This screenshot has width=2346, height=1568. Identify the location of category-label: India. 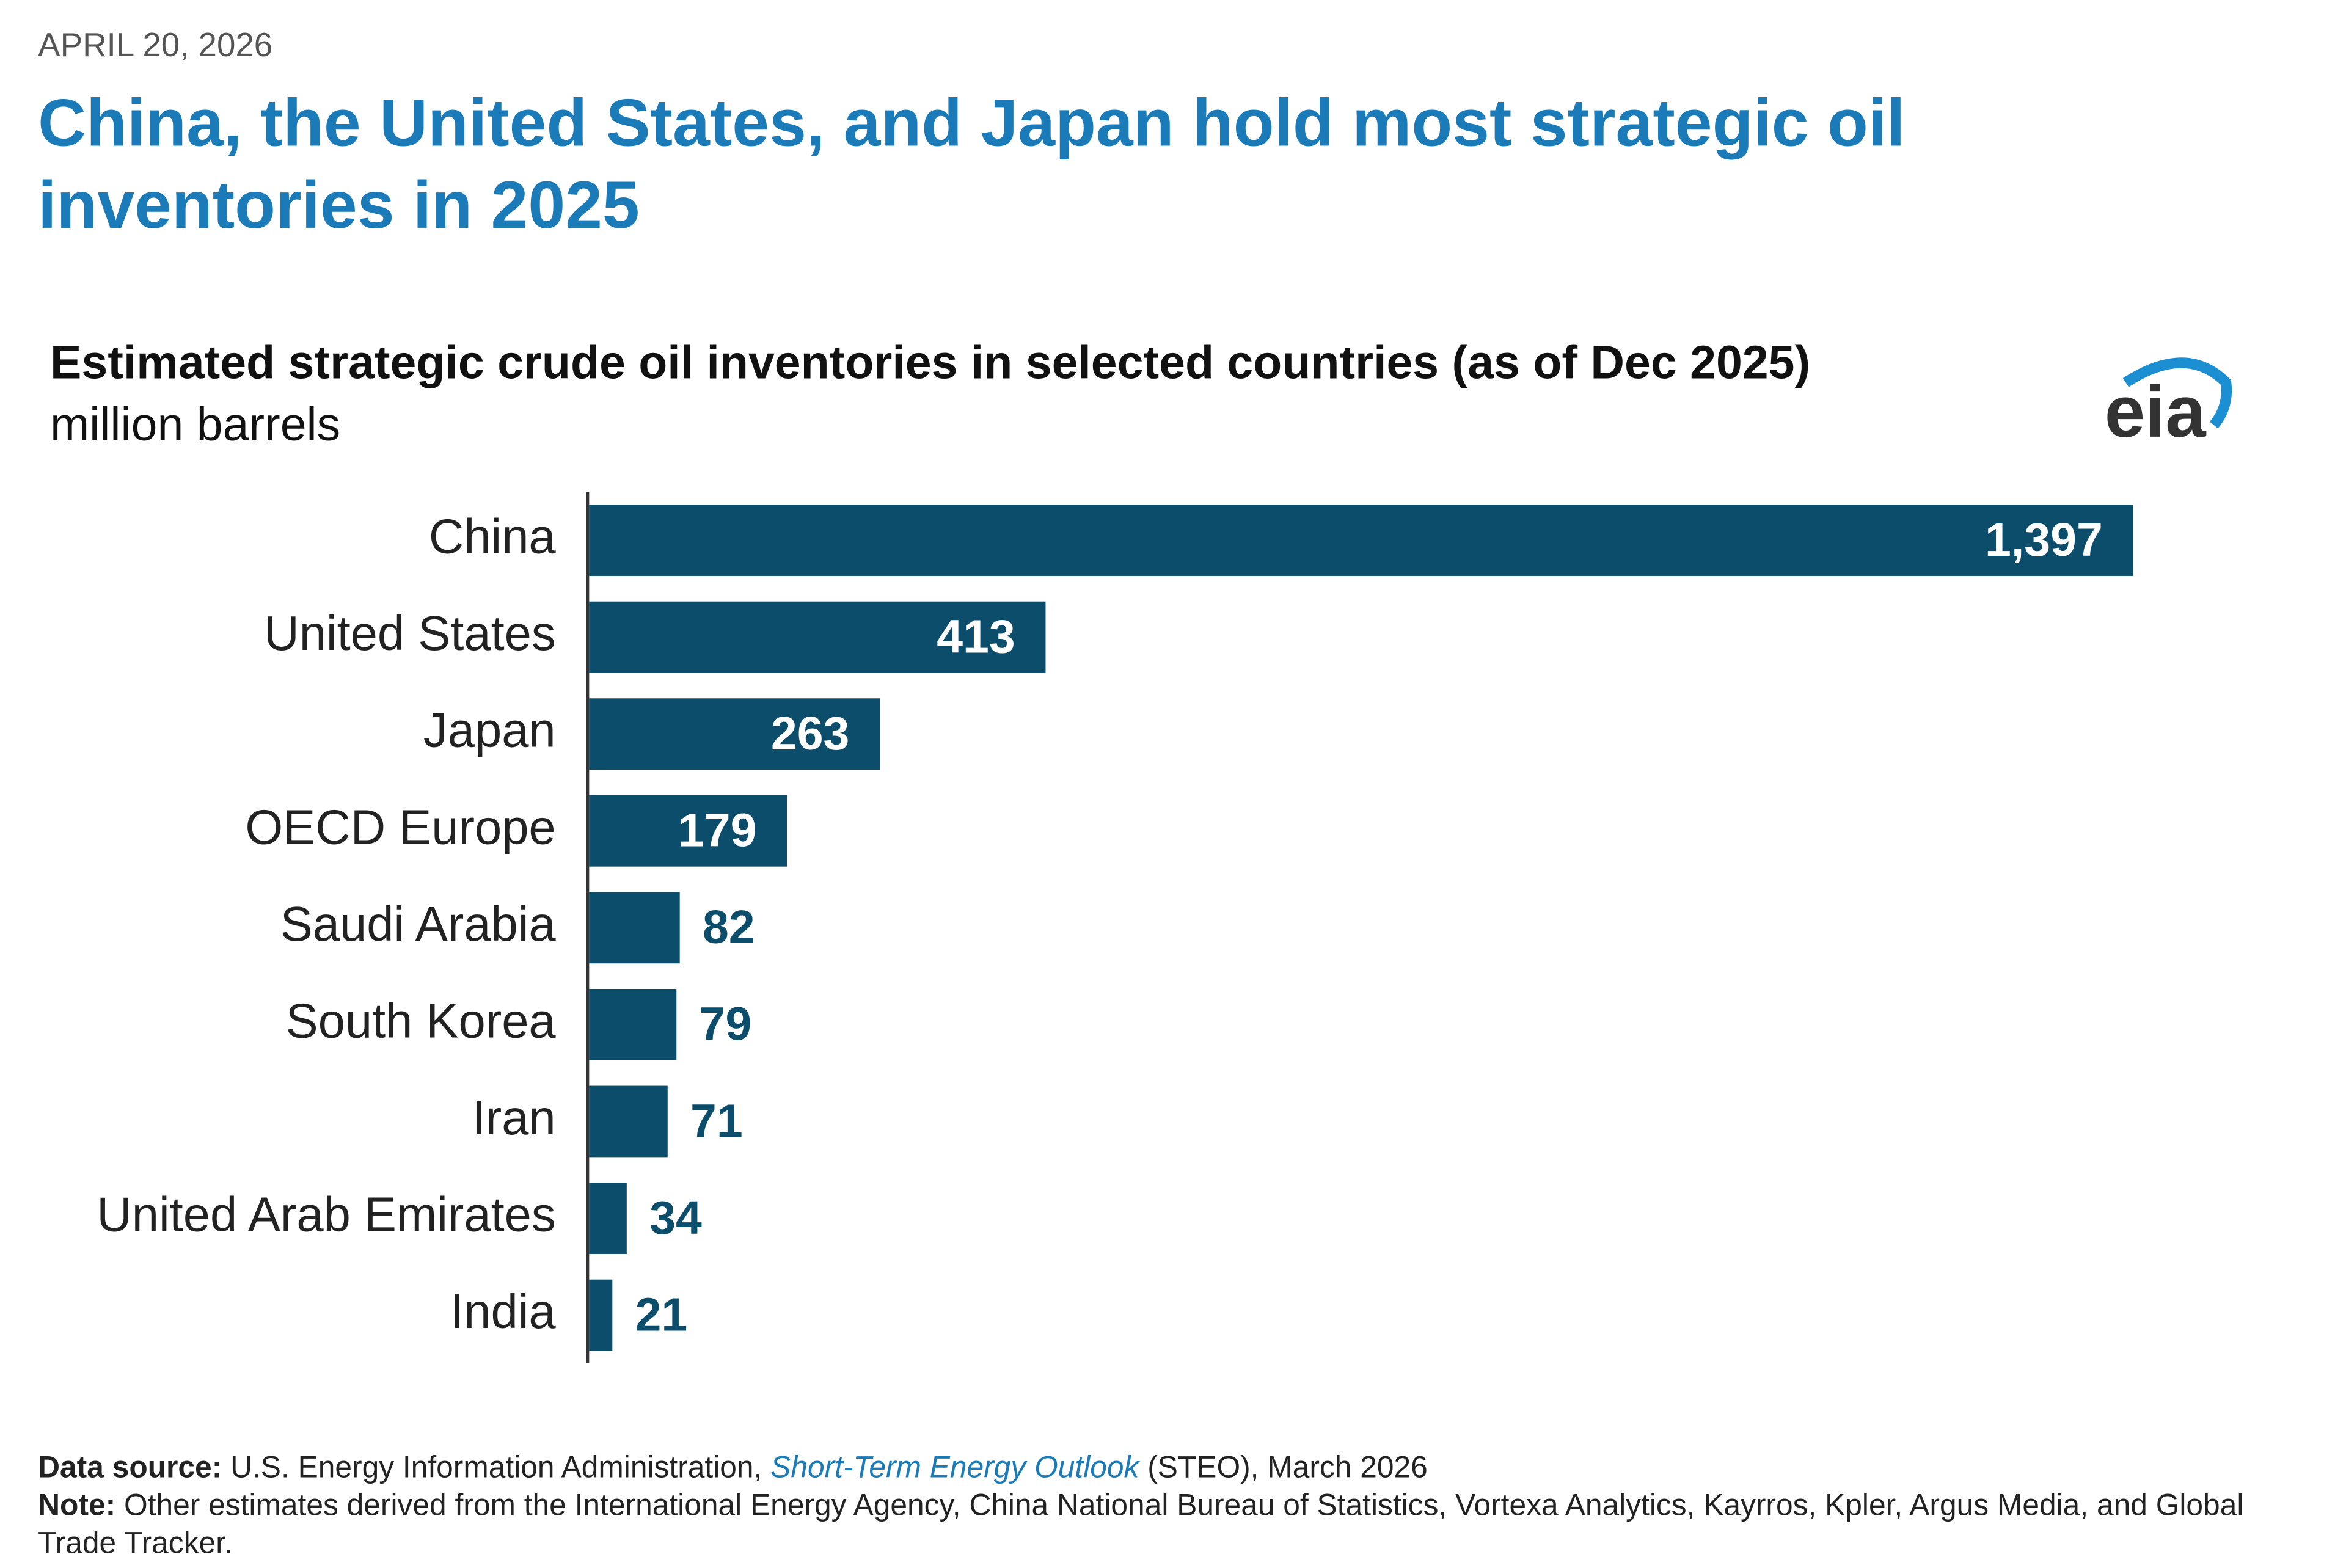
(503, 1311).